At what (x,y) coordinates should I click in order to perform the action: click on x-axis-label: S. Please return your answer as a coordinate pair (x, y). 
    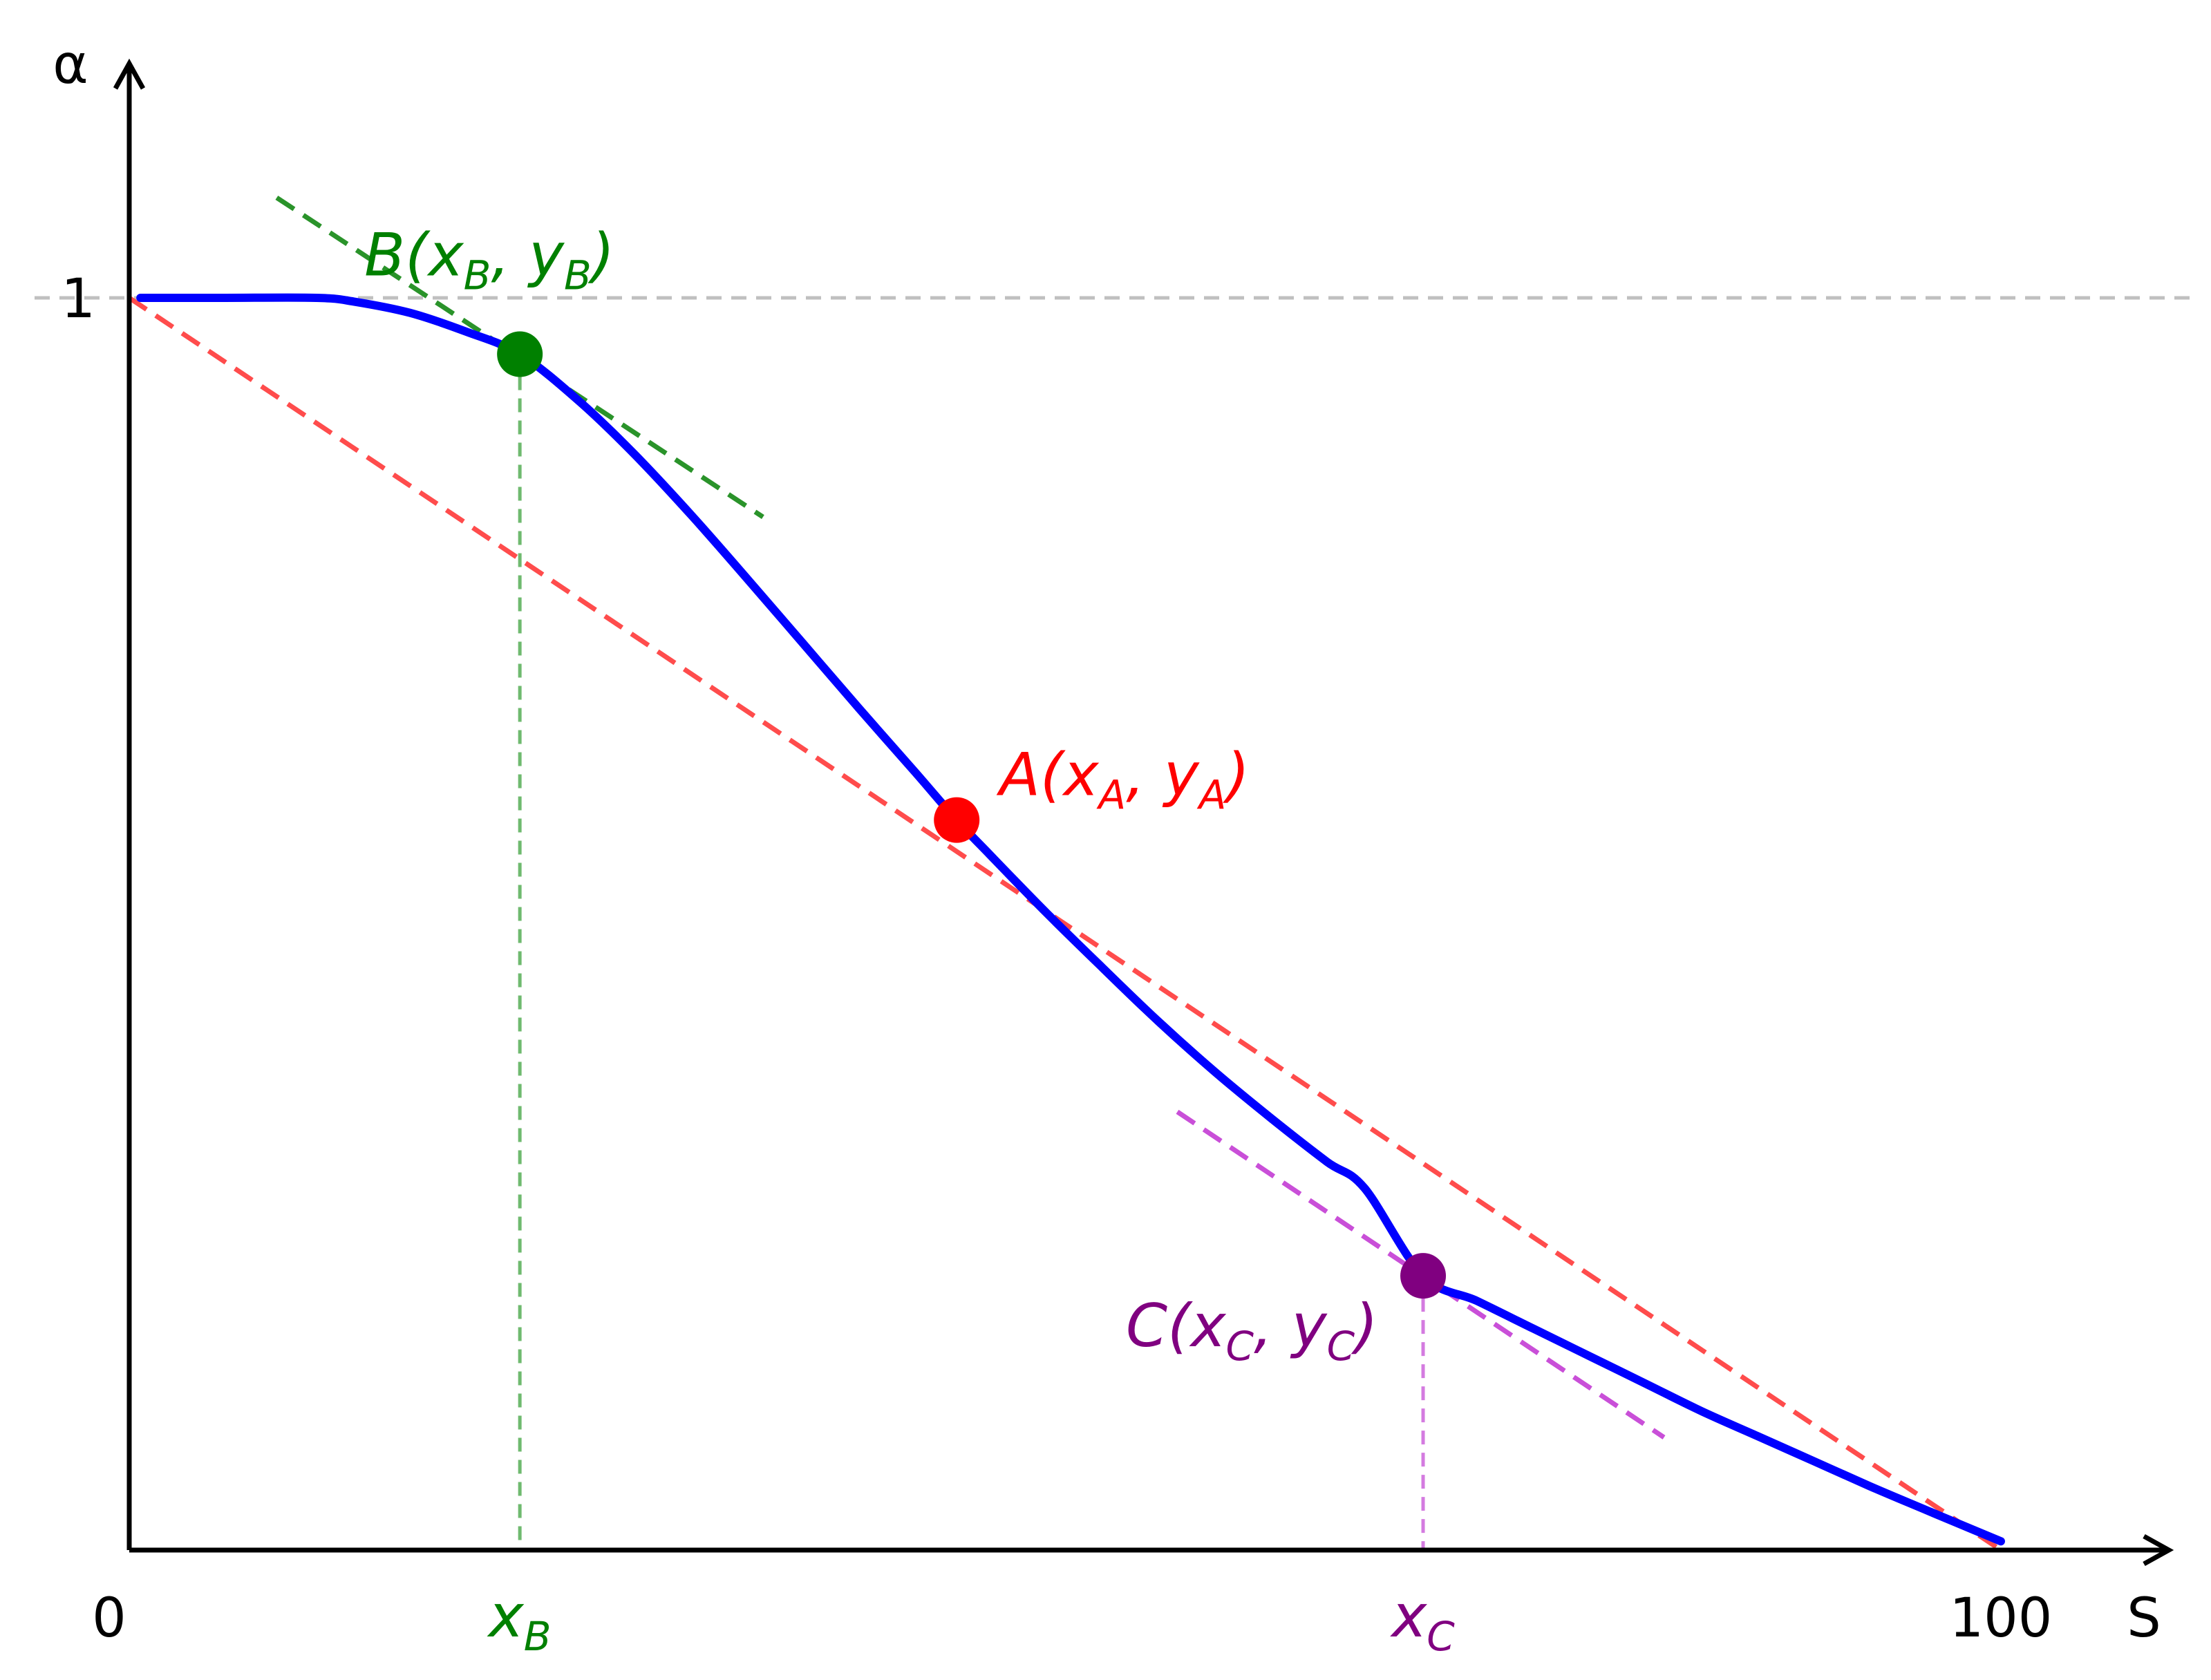
    Looking at the image, I should click on (2144, 1618).